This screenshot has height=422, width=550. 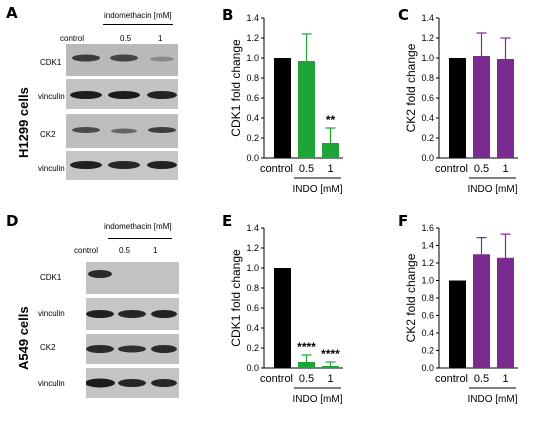 I want to click on blot-treatment-label-bottom: indomethacin [mM], so click(x=138, y=226).